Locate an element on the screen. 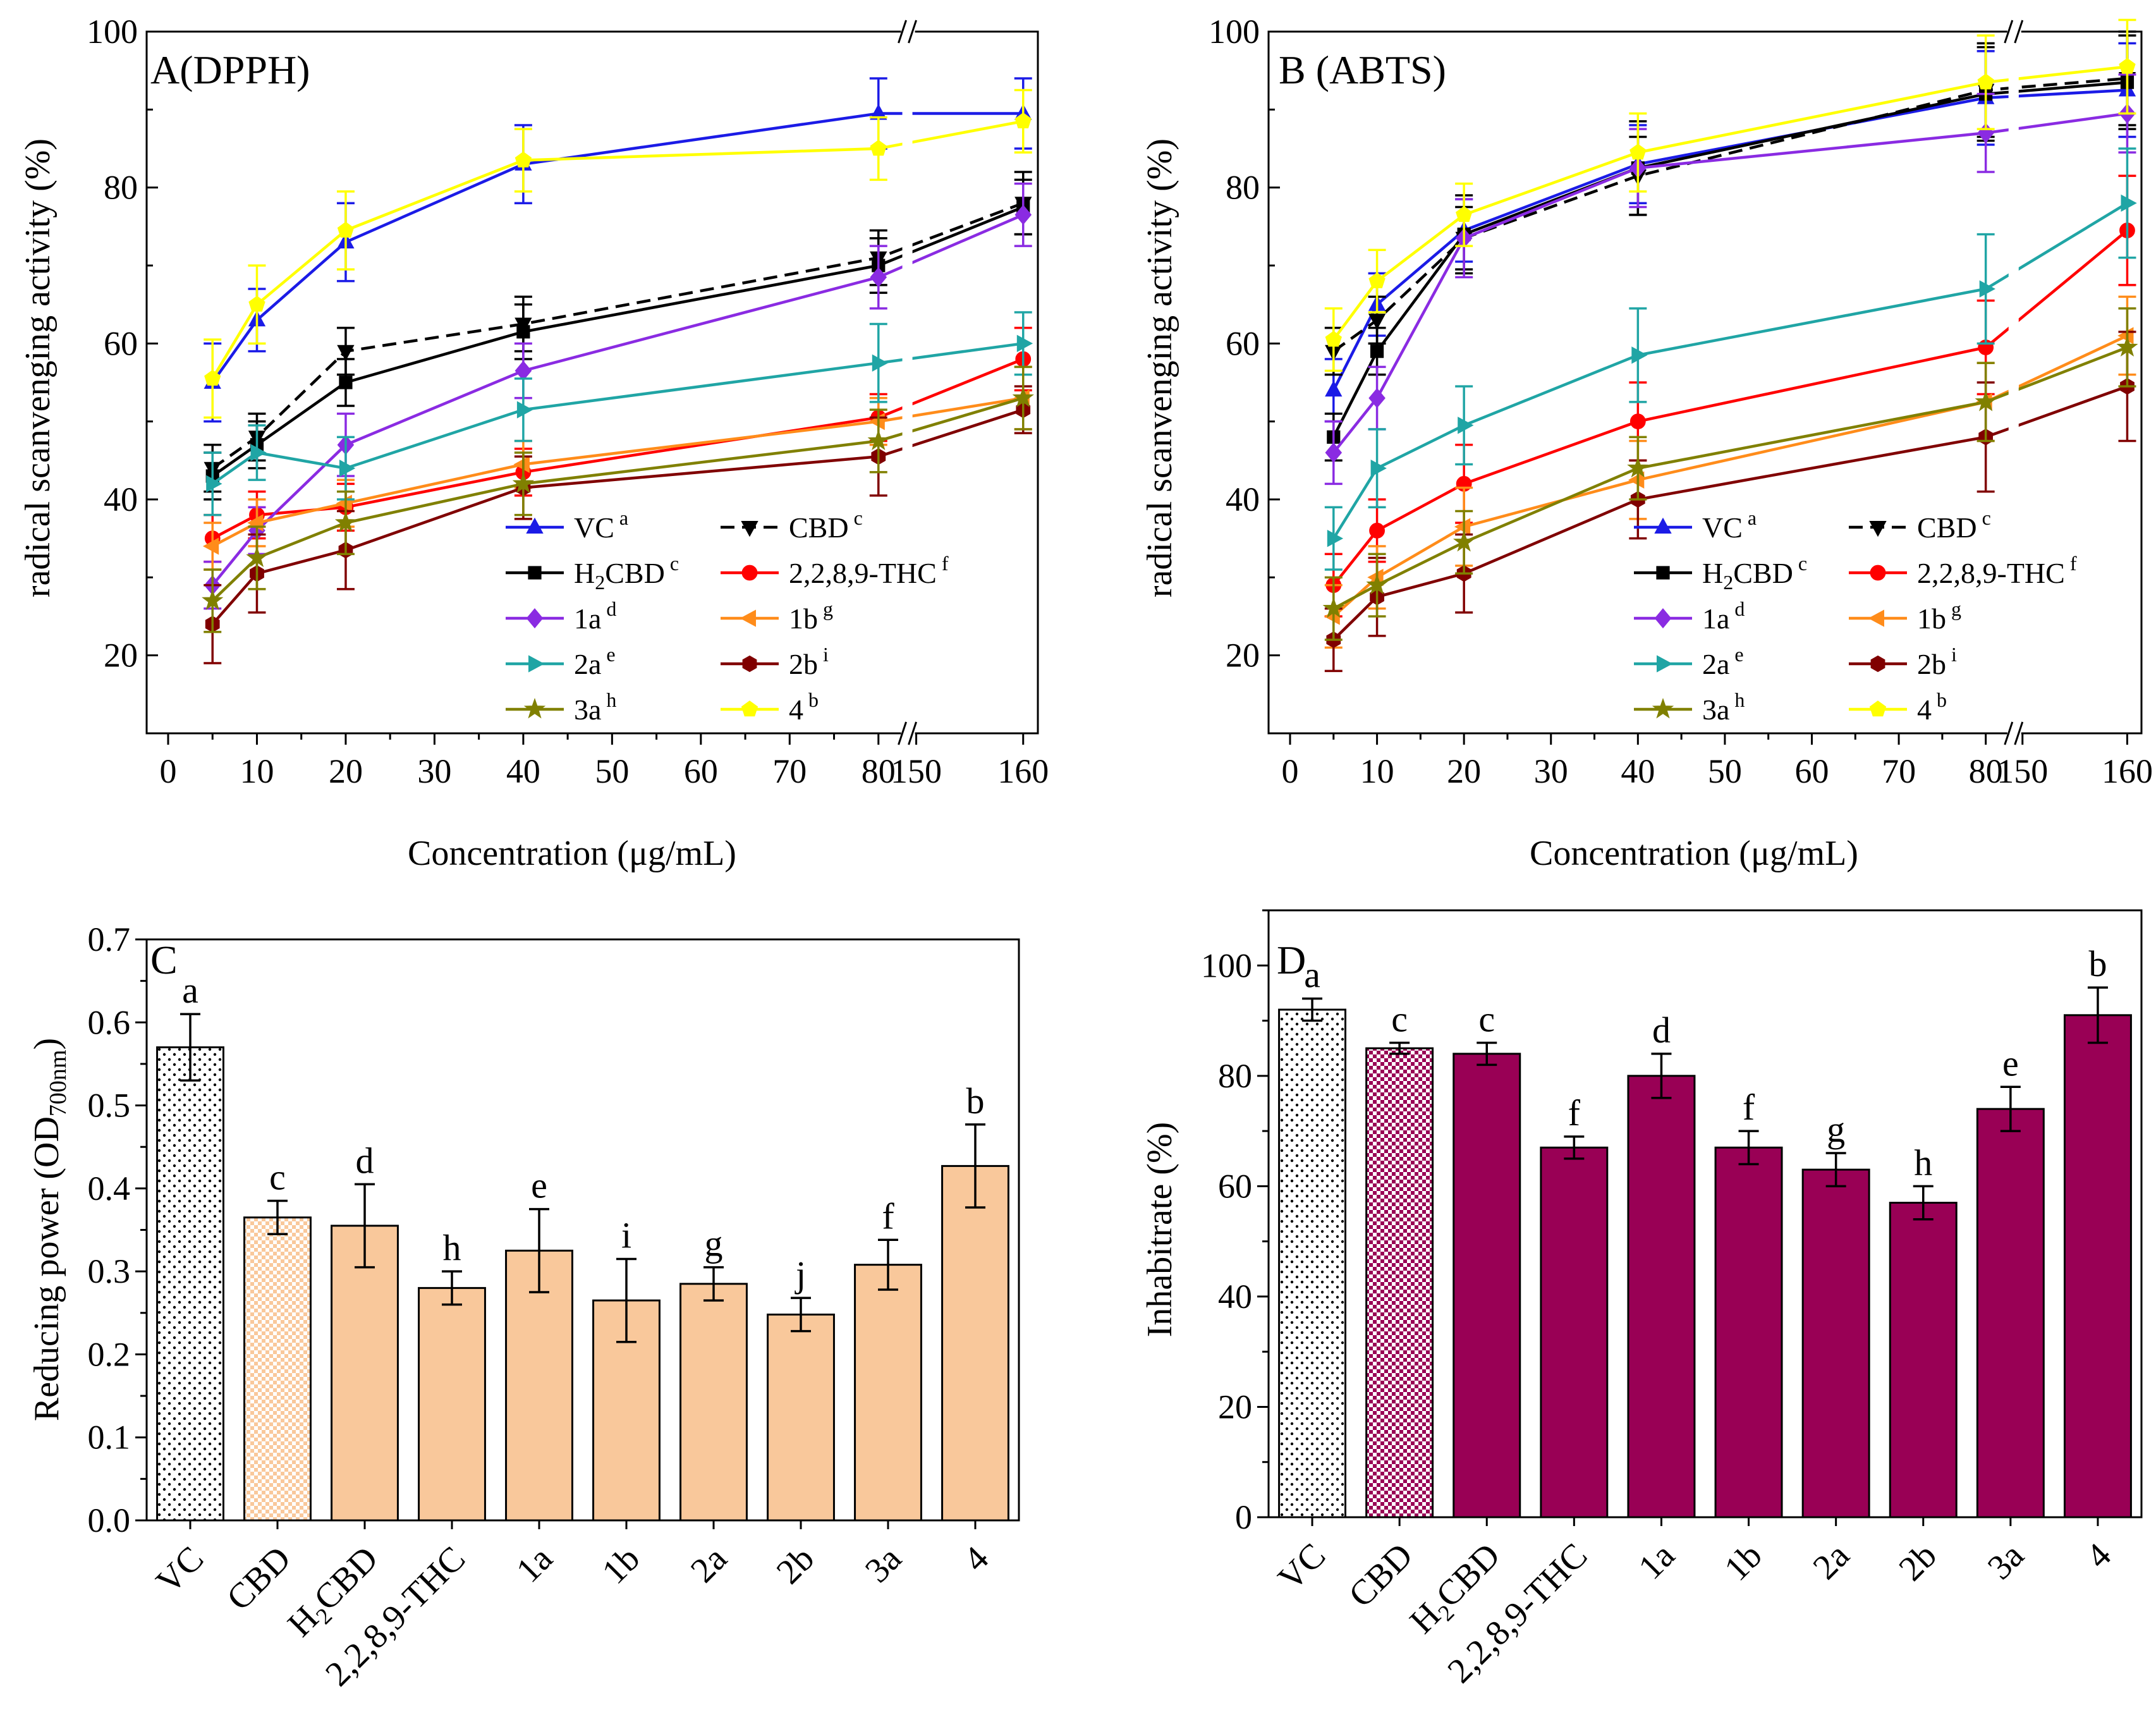  legend-label: 2a e is located at coordinates (595, 661).